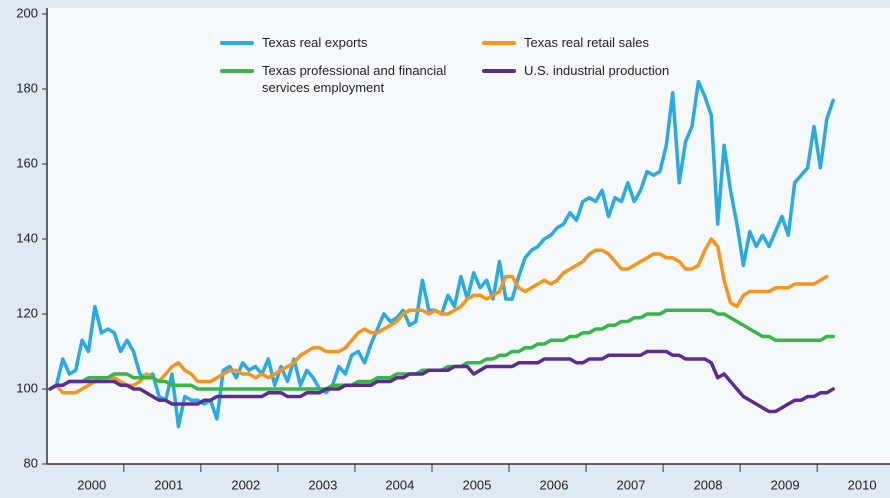 This screenshot has width=890, height=498. I want to click on series-line, so click(441, 381).